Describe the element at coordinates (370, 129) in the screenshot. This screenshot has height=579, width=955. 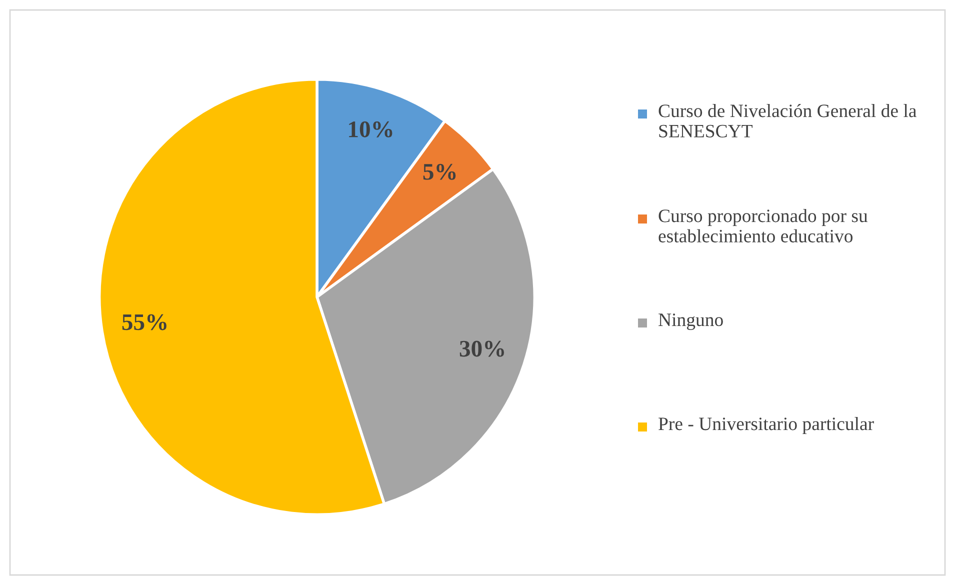
I see `data-label: 10%` at that location.